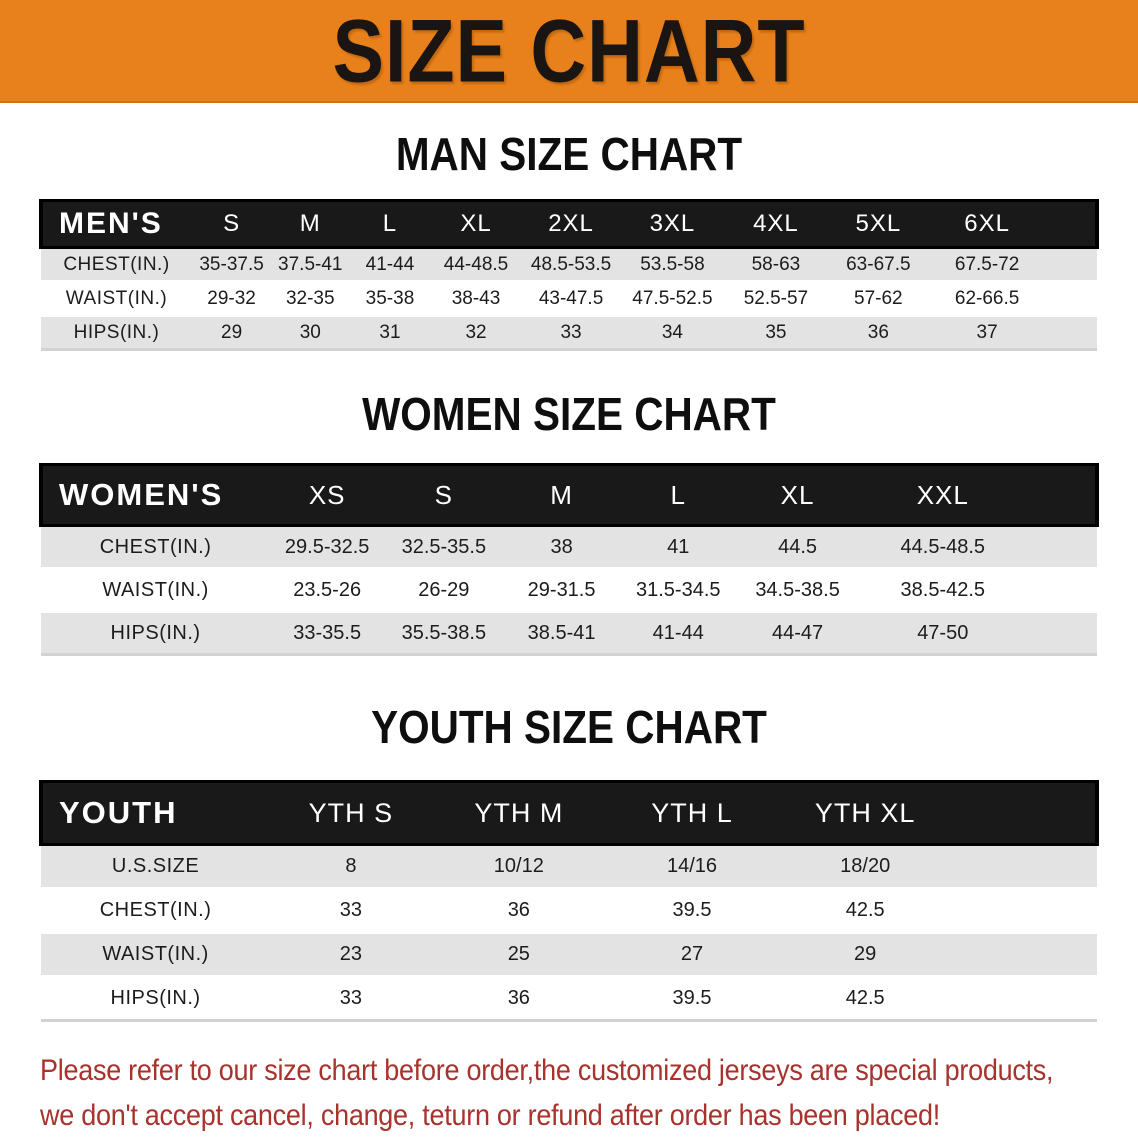 Image resolution: width=1138 pixels, height=1138 pixels. Describe the element at coordinates (155, 866) in the screenshot. I see `row-label: U.S.SIZE` at that location.